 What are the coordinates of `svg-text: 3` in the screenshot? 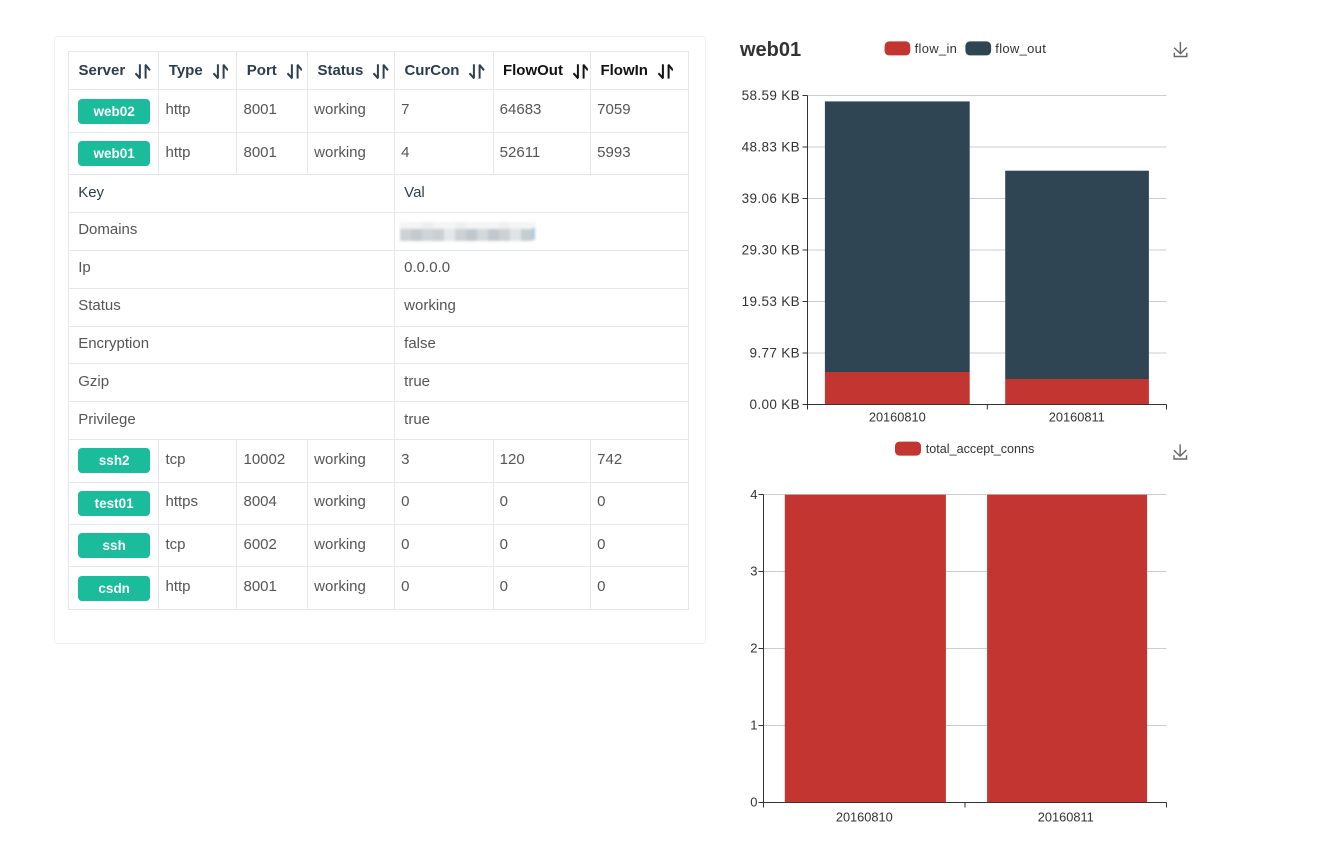 It's located at (753, 571).